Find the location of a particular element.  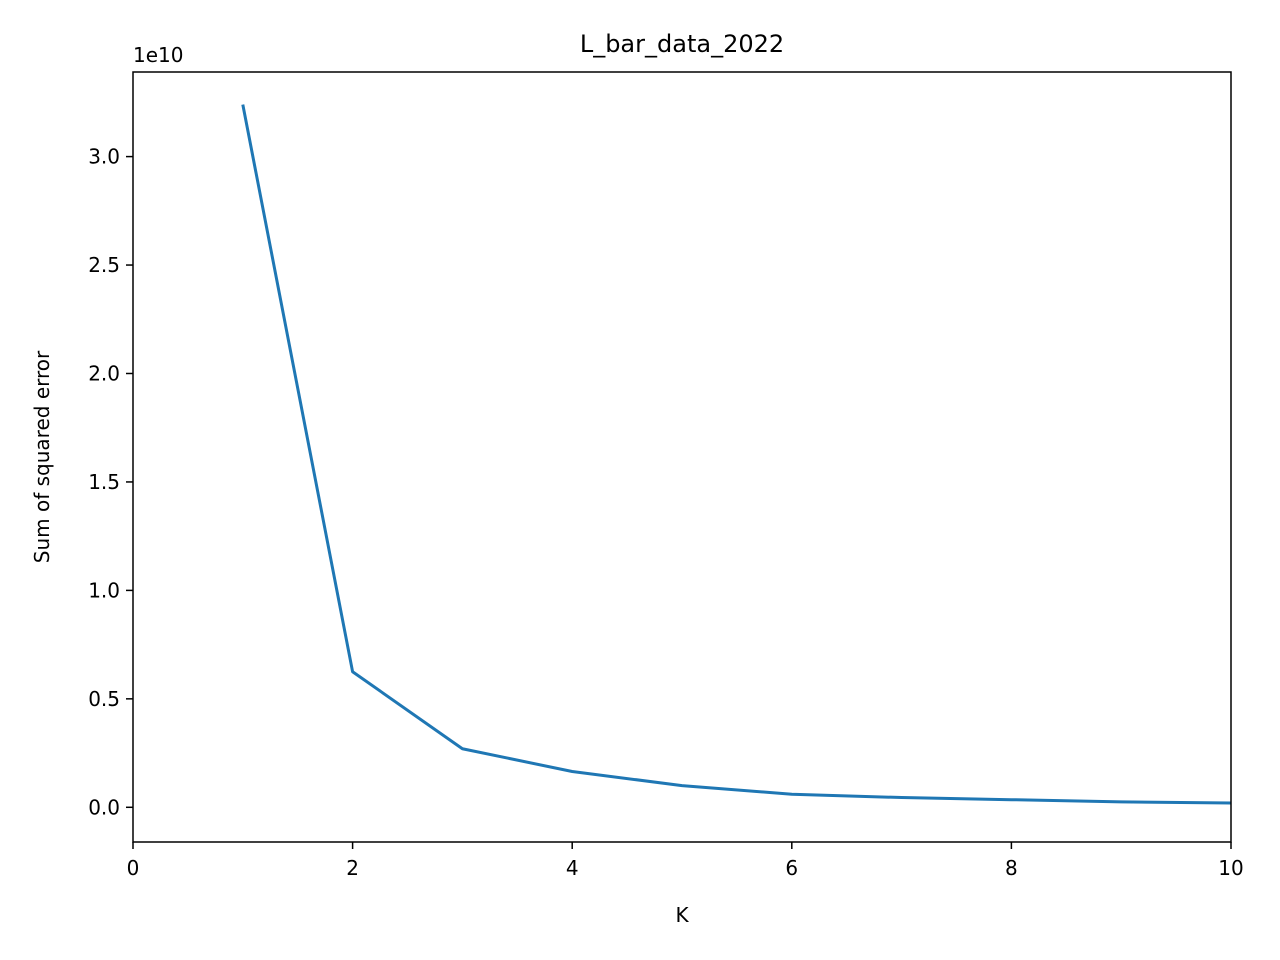

chart-title: L_bar_data_2022 is located at coordinates (682, 44).